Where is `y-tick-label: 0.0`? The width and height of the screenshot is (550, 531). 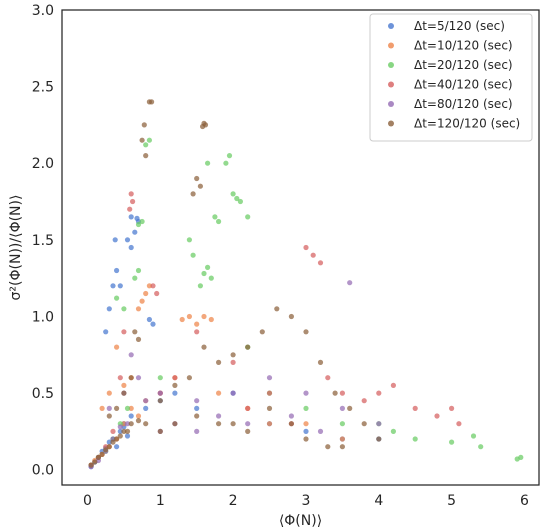 y-tick-label: 0.0 is located at coordinates (43, 471).